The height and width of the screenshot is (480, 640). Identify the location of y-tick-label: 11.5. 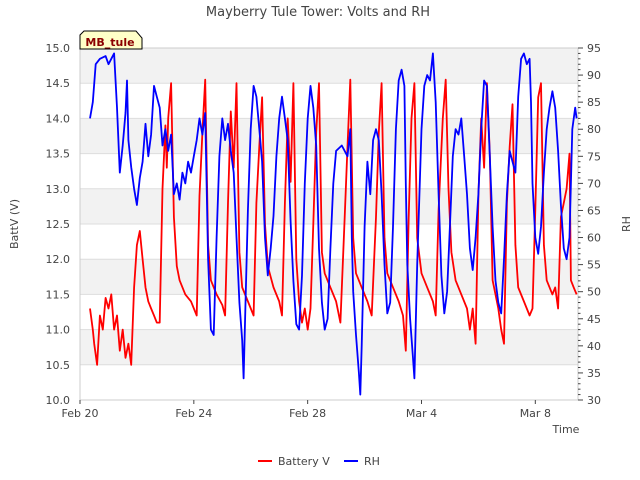
(58, 294).